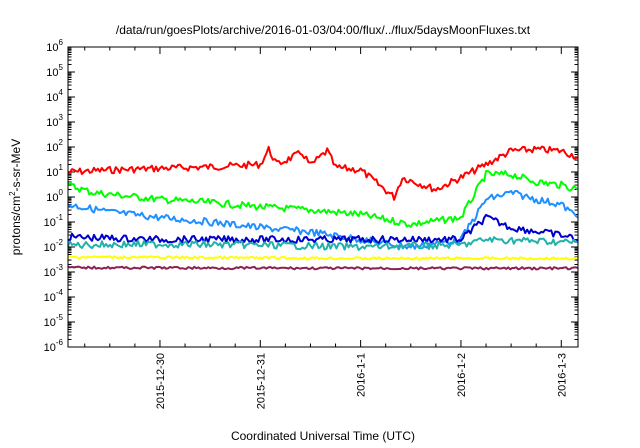 Image resolution: width=640 pixels, height=448 pixels. What do you see at coordinates (54, 321) in the screenshot?
I see `y-tick-label: 10⁻⁵` at bounding box center [54, 321].